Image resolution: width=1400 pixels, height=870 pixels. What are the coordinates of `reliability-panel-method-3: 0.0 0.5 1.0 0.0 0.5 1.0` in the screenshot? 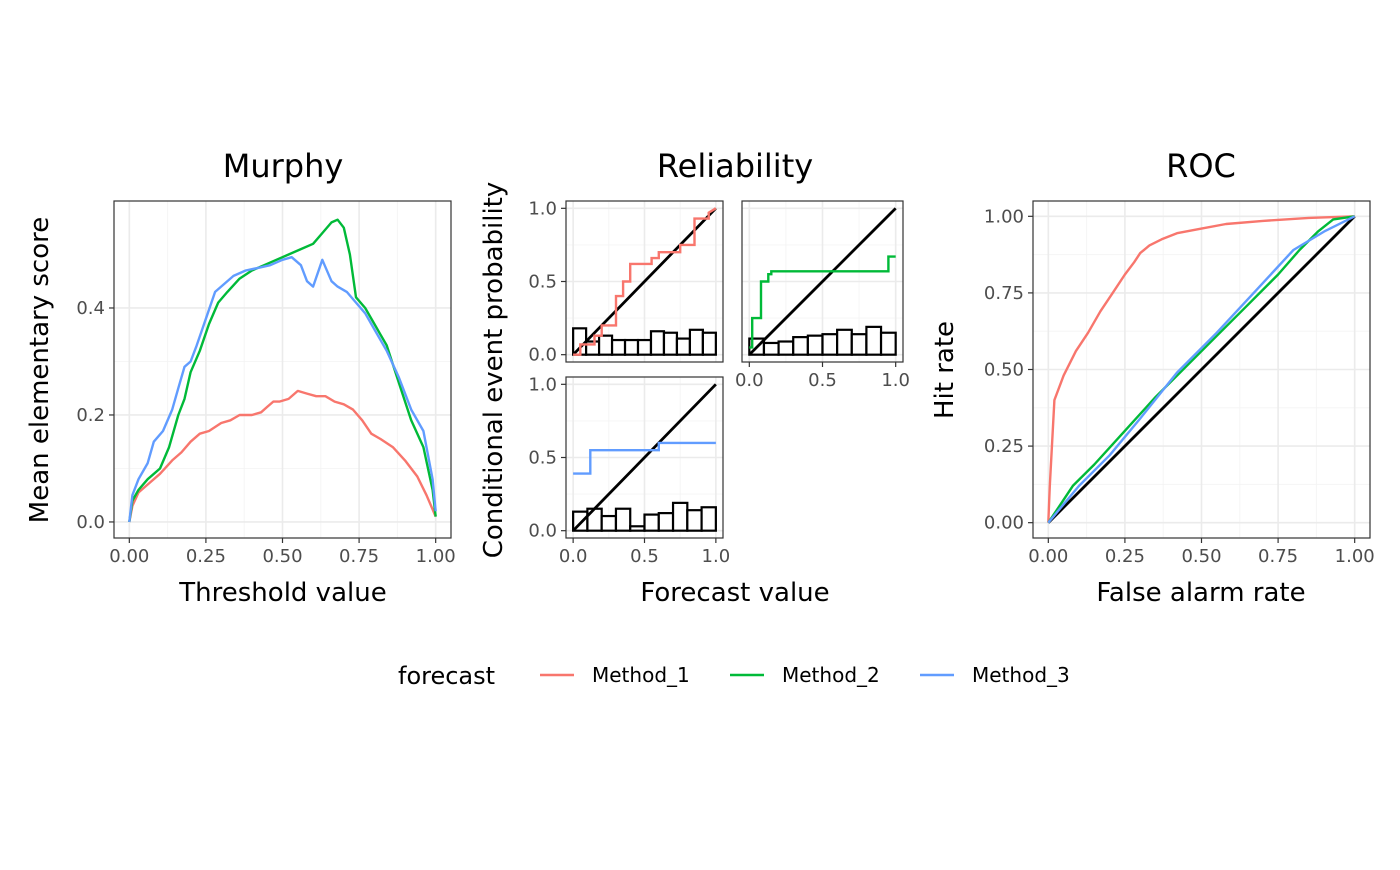 It's located at (629, 470).